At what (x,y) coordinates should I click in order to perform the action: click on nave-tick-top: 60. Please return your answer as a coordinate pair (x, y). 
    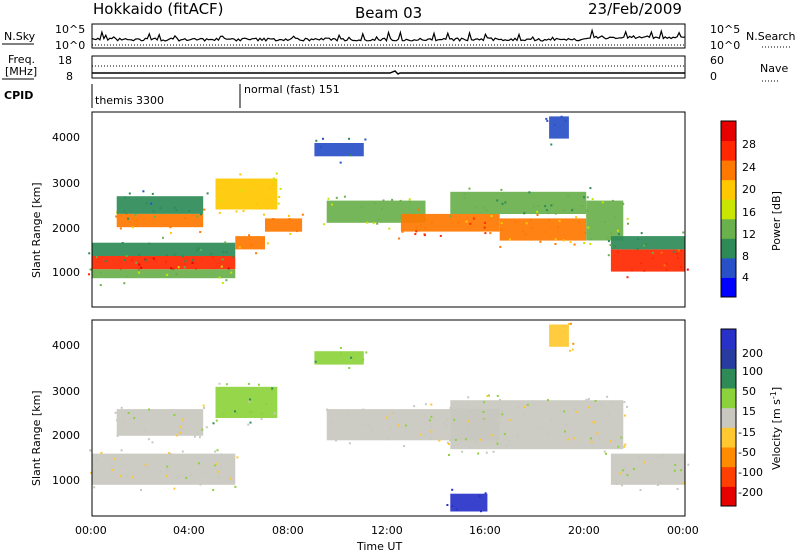
    Looking at the image, I should click on (717, 60).